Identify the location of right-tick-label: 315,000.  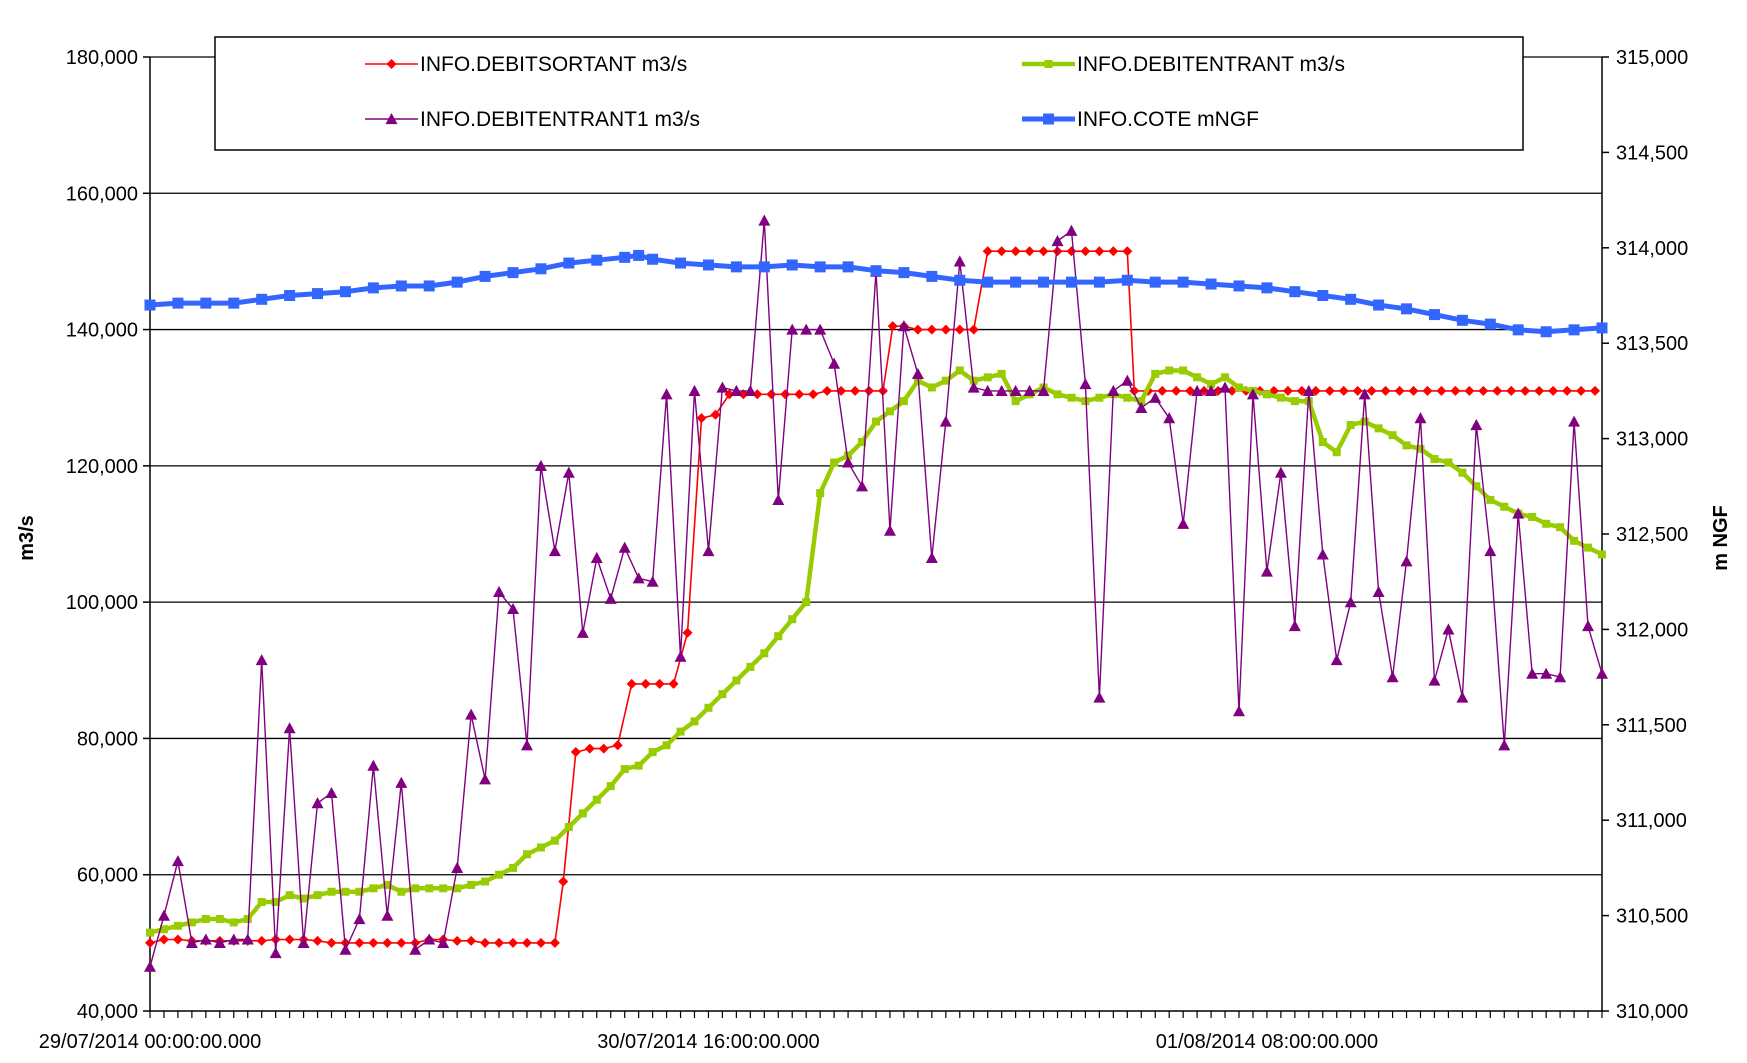
(1652, 58).